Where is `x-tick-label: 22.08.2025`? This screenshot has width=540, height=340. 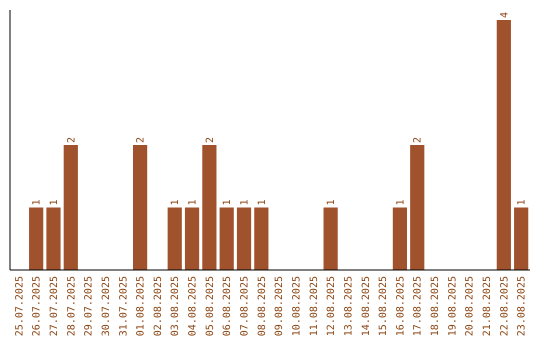
x-tick-label: 22.08.2025 is located at coordinates (504, 306).